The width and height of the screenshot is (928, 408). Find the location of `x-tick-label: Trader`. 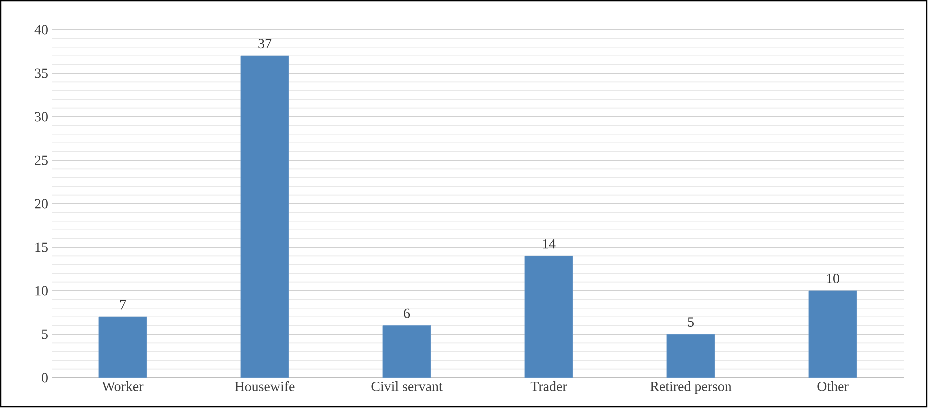

x-tick-label: Trader is located at coordinates (549, 387).